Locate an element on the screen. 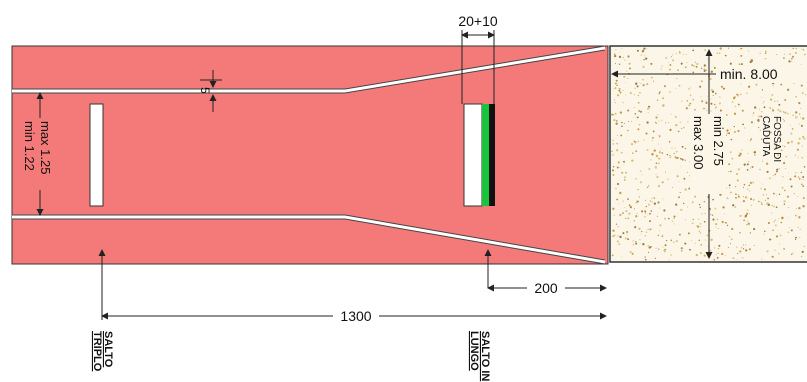 The height and width of the screenshot is (382, 807). pit-length-label: min. 8.00 is located at coordinates (749, 74).